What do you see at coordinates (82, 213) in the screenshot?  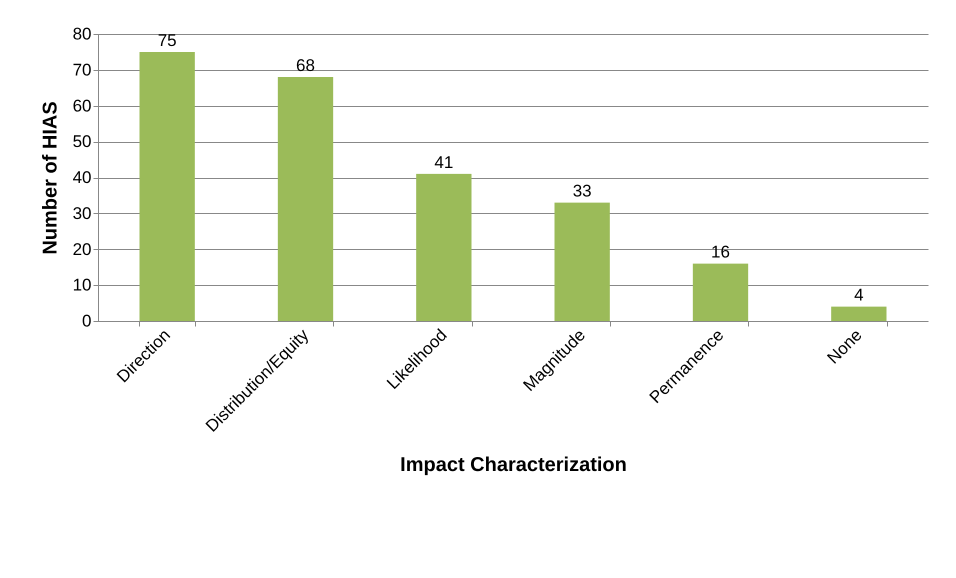 I see `y-tick-label: 30` at bounding box center [82, 213].